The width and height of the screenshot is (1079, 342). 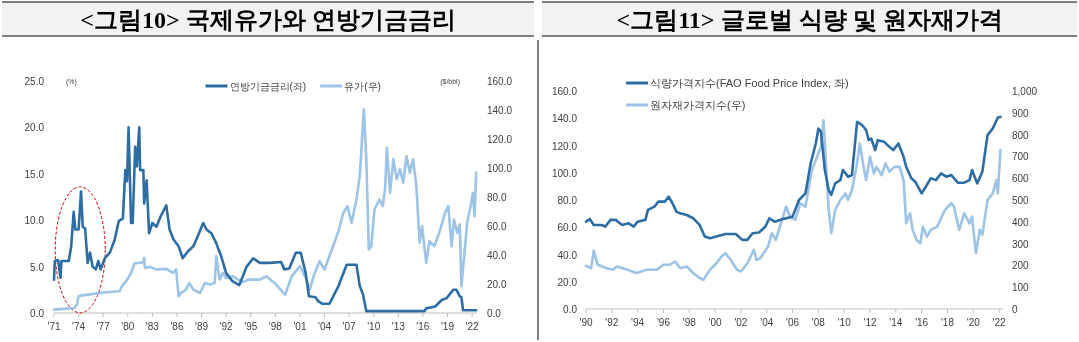 What do you see at coordinates (202, 326) in the screenshot?
I see `x-tick-label: '89` at bounding box center [202, 326].